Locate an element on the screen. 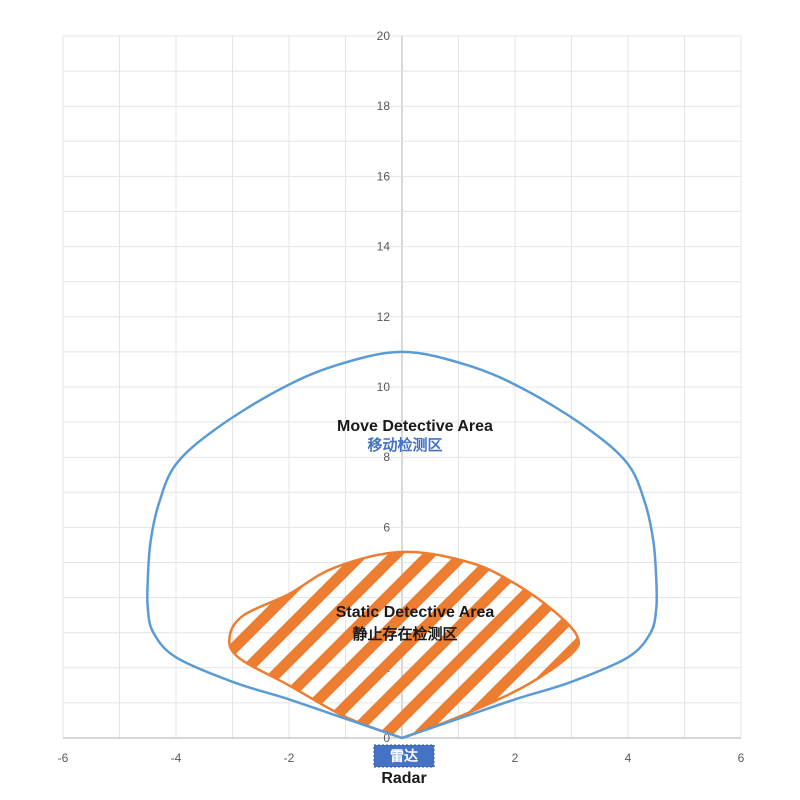 The width and height of the screenshot is (800, 800). y-tick-label: 16 is located at coordinates (384, 176).